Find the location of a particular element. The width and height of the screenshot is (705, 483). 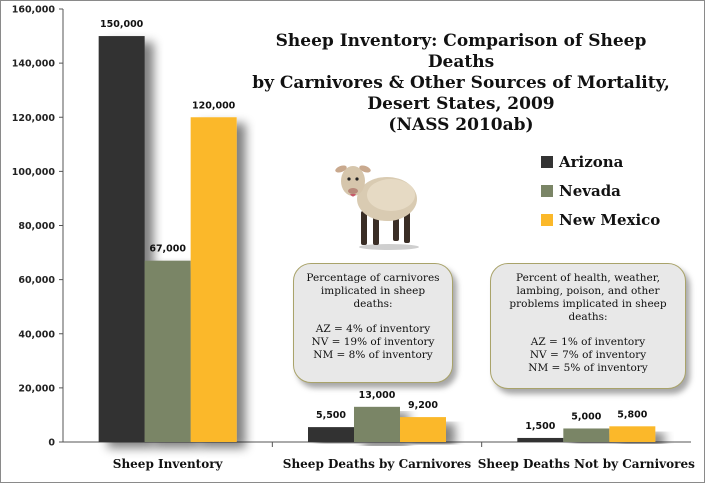

y-tick-label: 100,000 is located at coordinates (34, 172).